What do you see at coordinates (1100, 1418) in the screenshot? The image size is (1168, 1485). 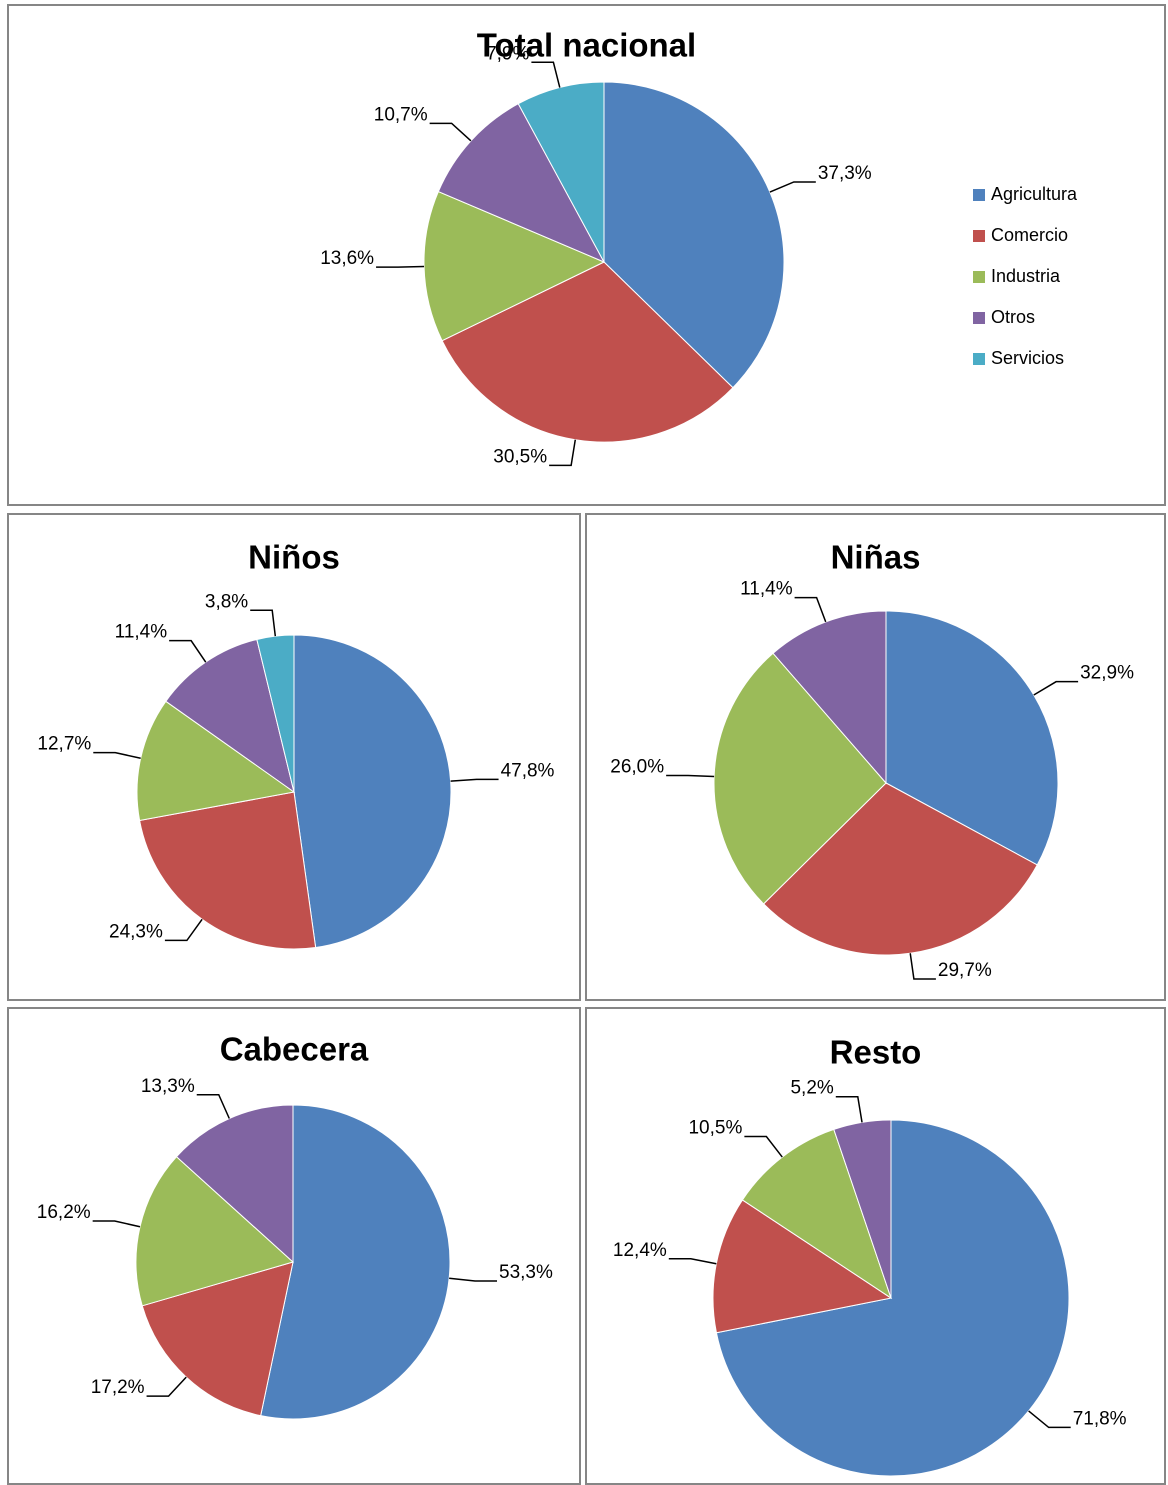 I see `data-label: 71,8%` at bounding box center [1100, 1418].